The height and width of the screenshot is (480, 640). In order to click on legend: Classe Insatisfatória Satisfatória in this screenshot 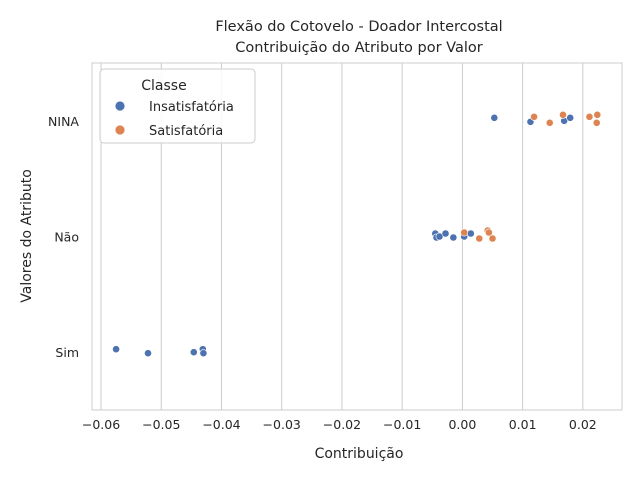, I will do `click(177, 106)`.